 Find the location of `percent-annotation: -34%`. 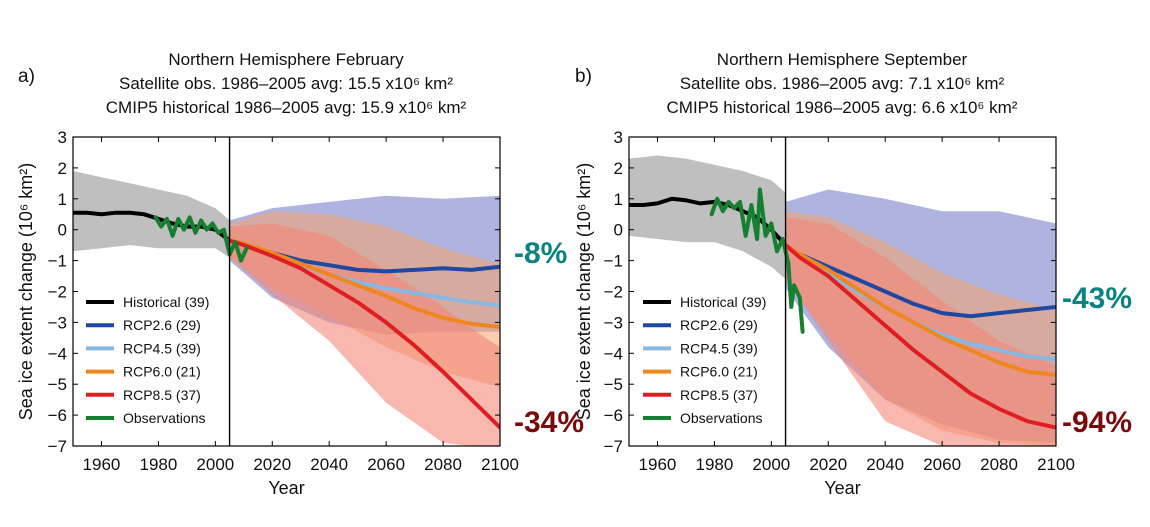

percent-annotation: -34% is located at coordinates (549, 422).